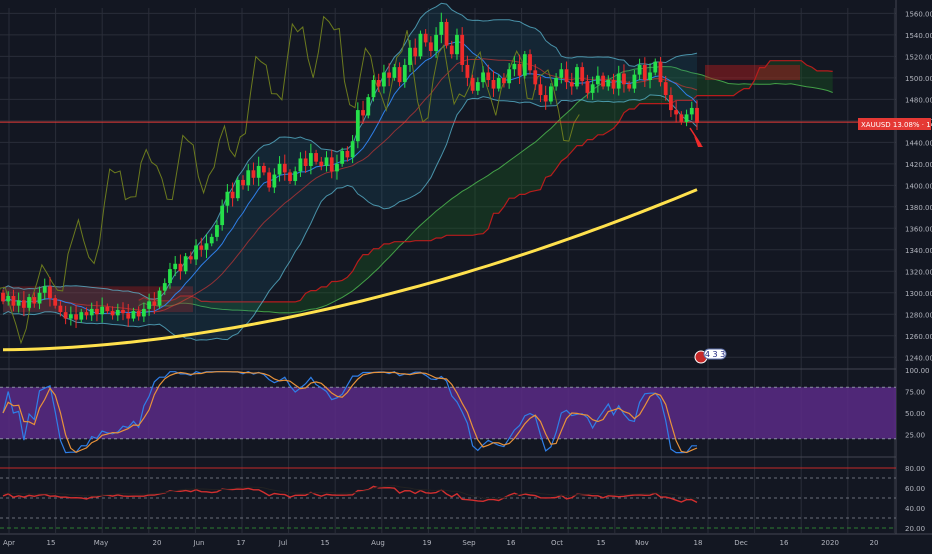 Image resolution: width=932 pixels, height=554 pixels. I want to click on stochastic-tick-label: 25.00, so click(915, 436).